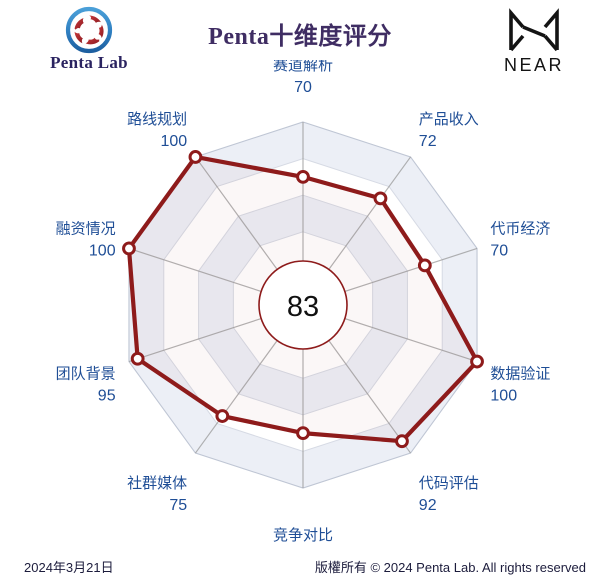 This screenshot has width=600, height=587. What do you see at coordinates (89, 30) in the screenshot?
I see `penta-lab-recycle-circle-logo-icon` at bounding box center [89, 30].